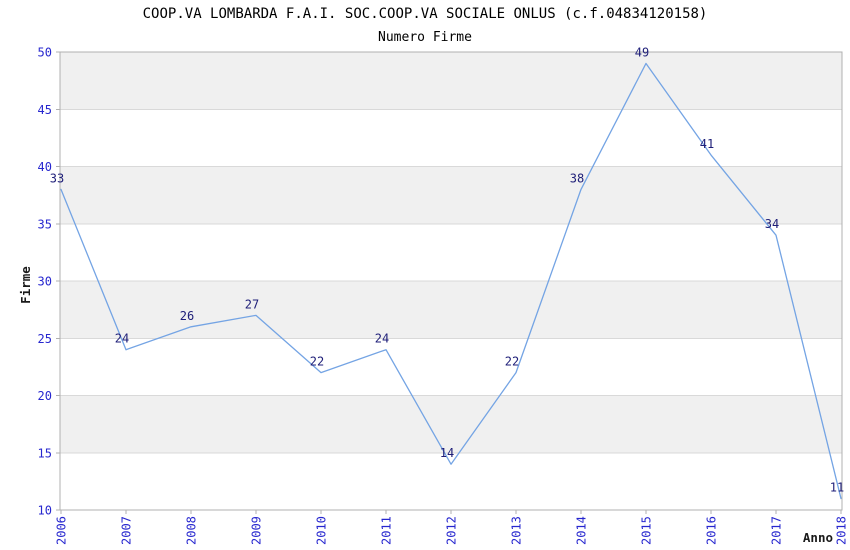 The height and width of the screenshot is (550, 850). I want to click on y-tick-label: 45, so click(45, 110).